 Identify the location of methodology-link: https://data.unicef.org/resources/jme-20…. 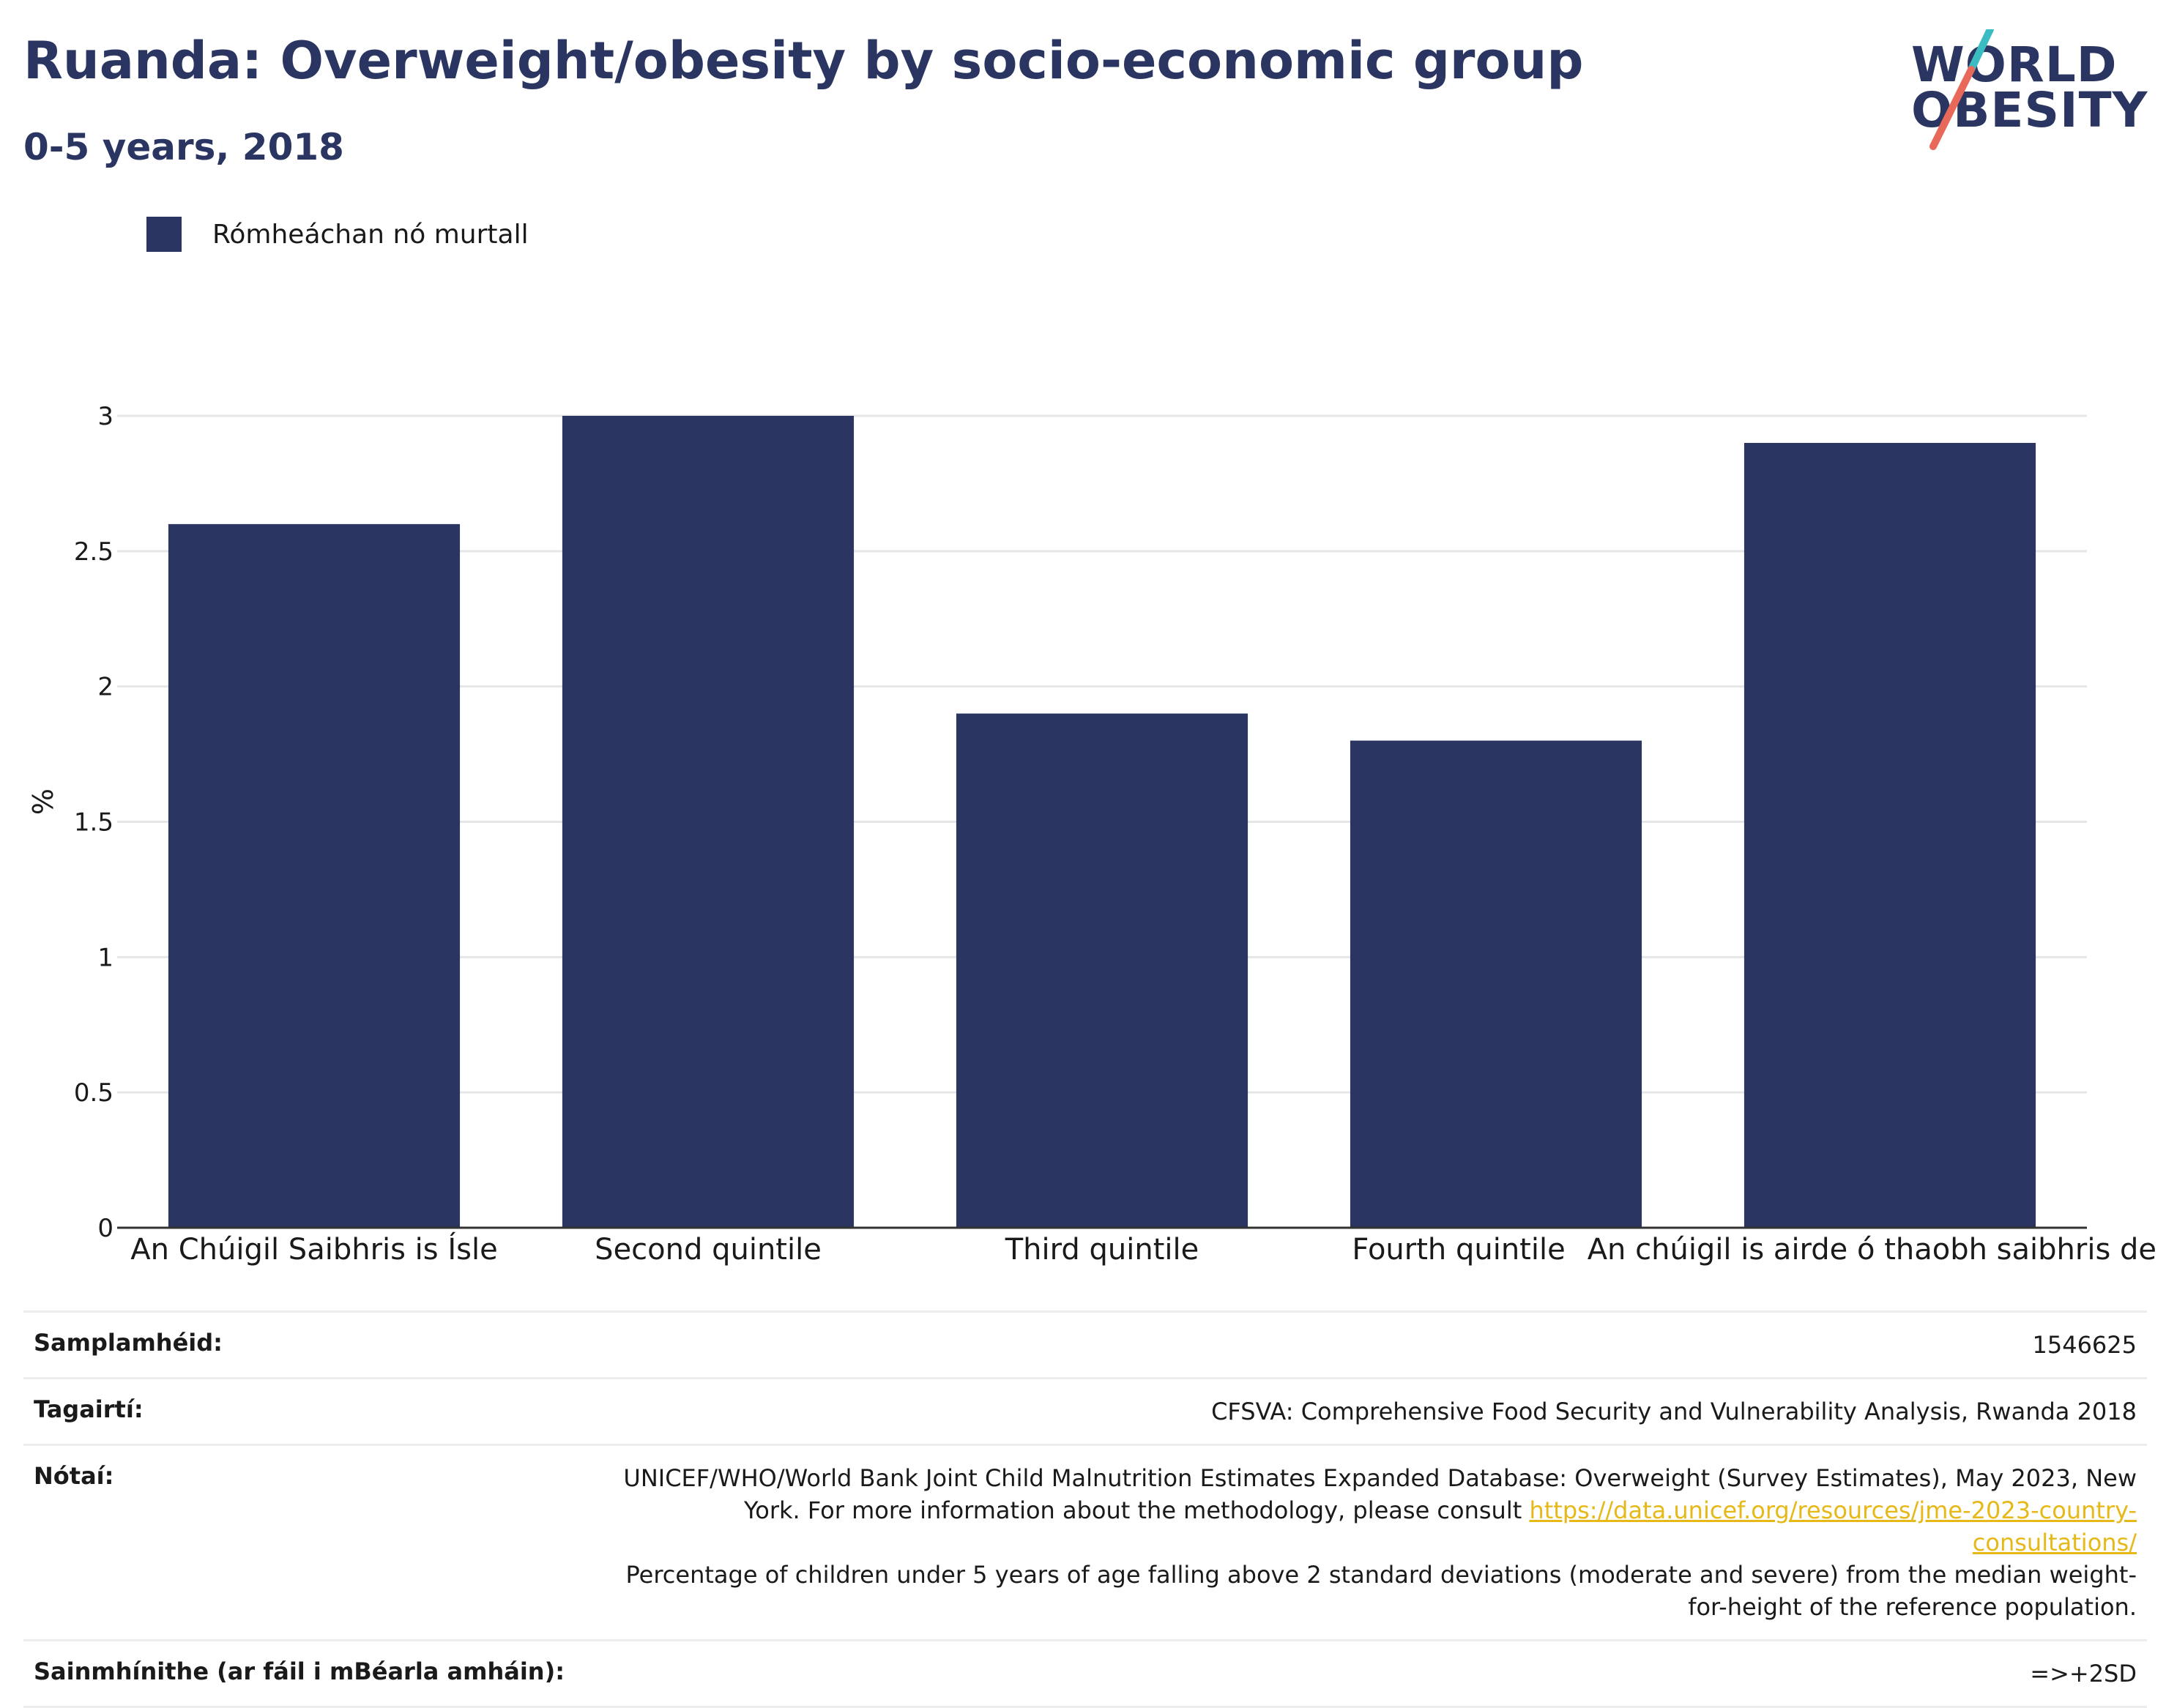
(1833, 1526).